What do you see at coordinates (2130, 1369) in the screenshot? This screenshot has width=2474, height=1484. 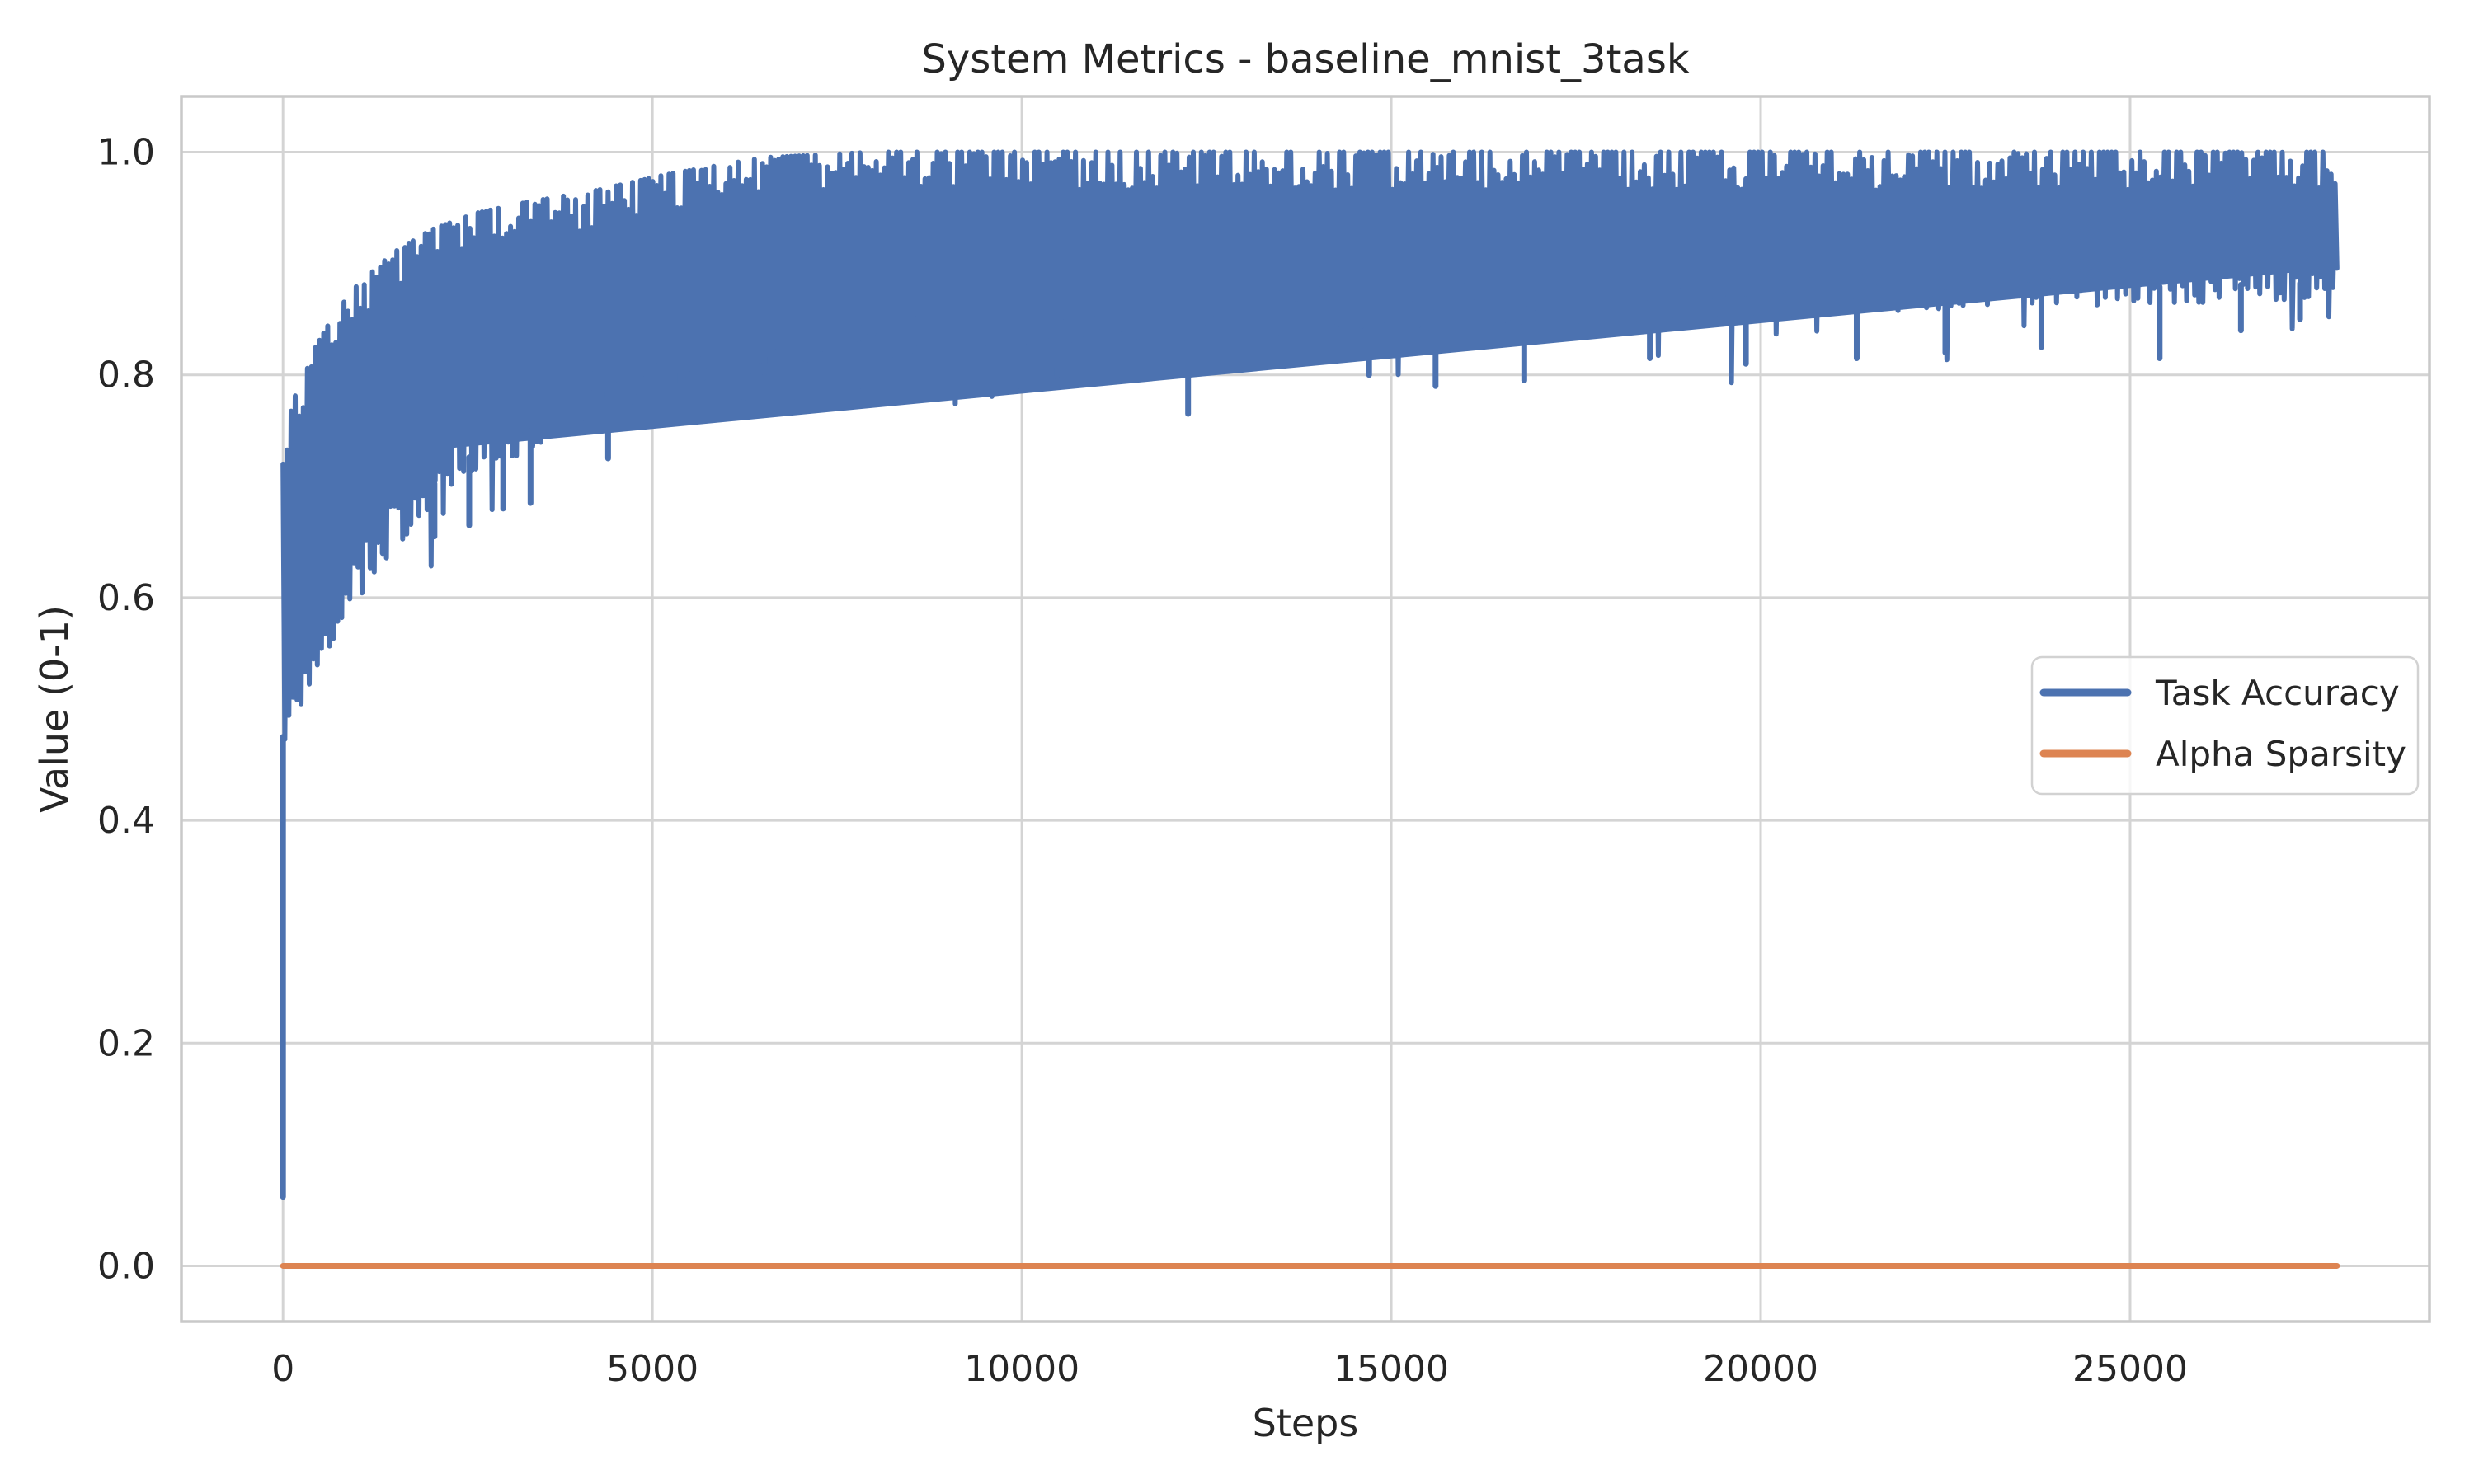 I see `x-tick-label: 25000` at bounding box center [2130, 1369].